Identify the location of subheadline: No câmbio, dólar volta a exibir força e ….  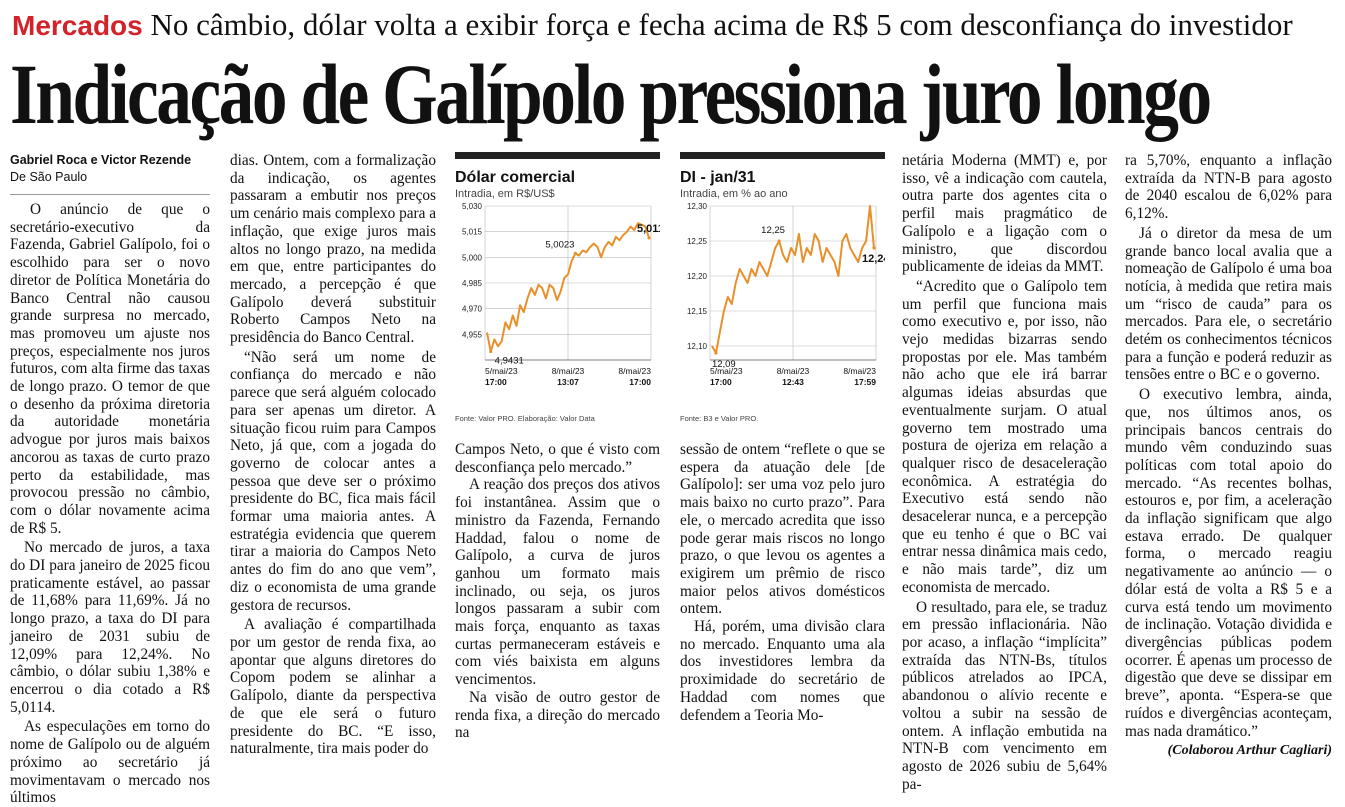
(721, 24).